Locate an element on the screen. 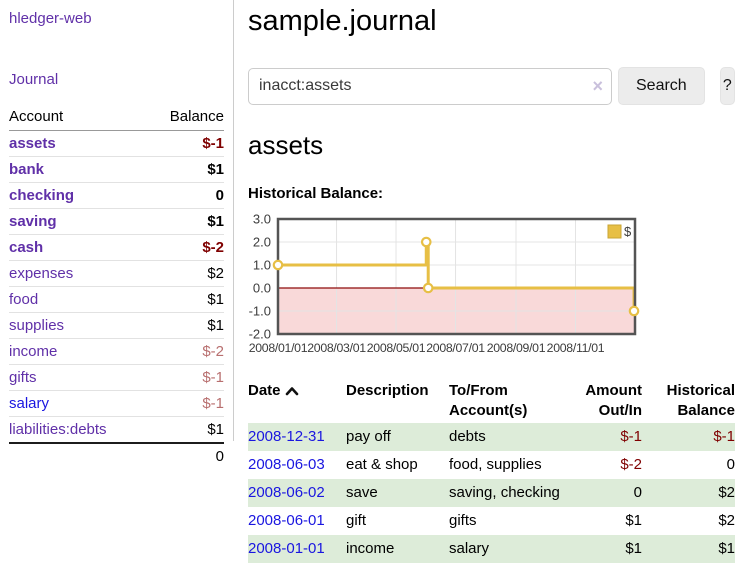  transaction-date-link: 2008-01-01 is located at coordinates (286, 548).